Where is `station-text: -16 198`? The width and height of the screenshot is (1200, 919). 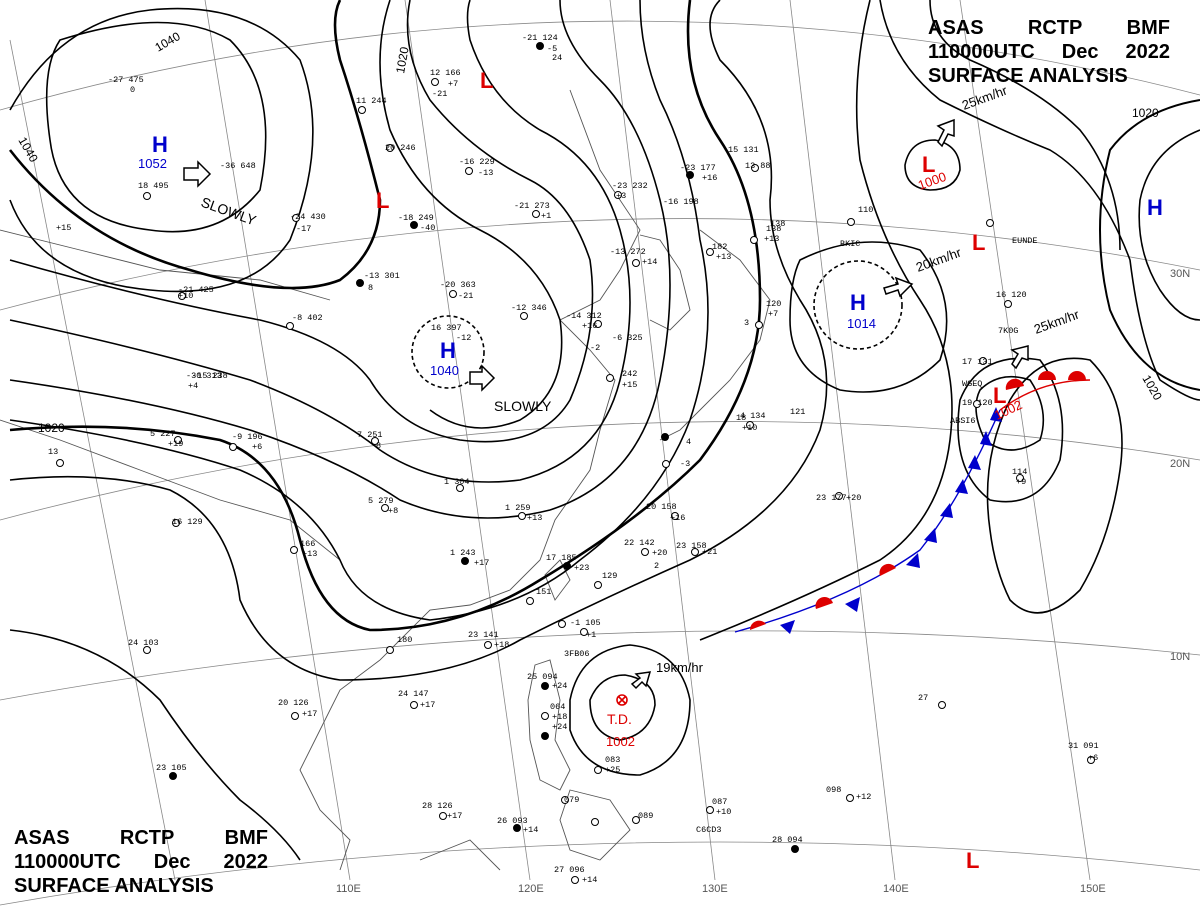 station-text: -16 198 is located at coordinates (681, 202).